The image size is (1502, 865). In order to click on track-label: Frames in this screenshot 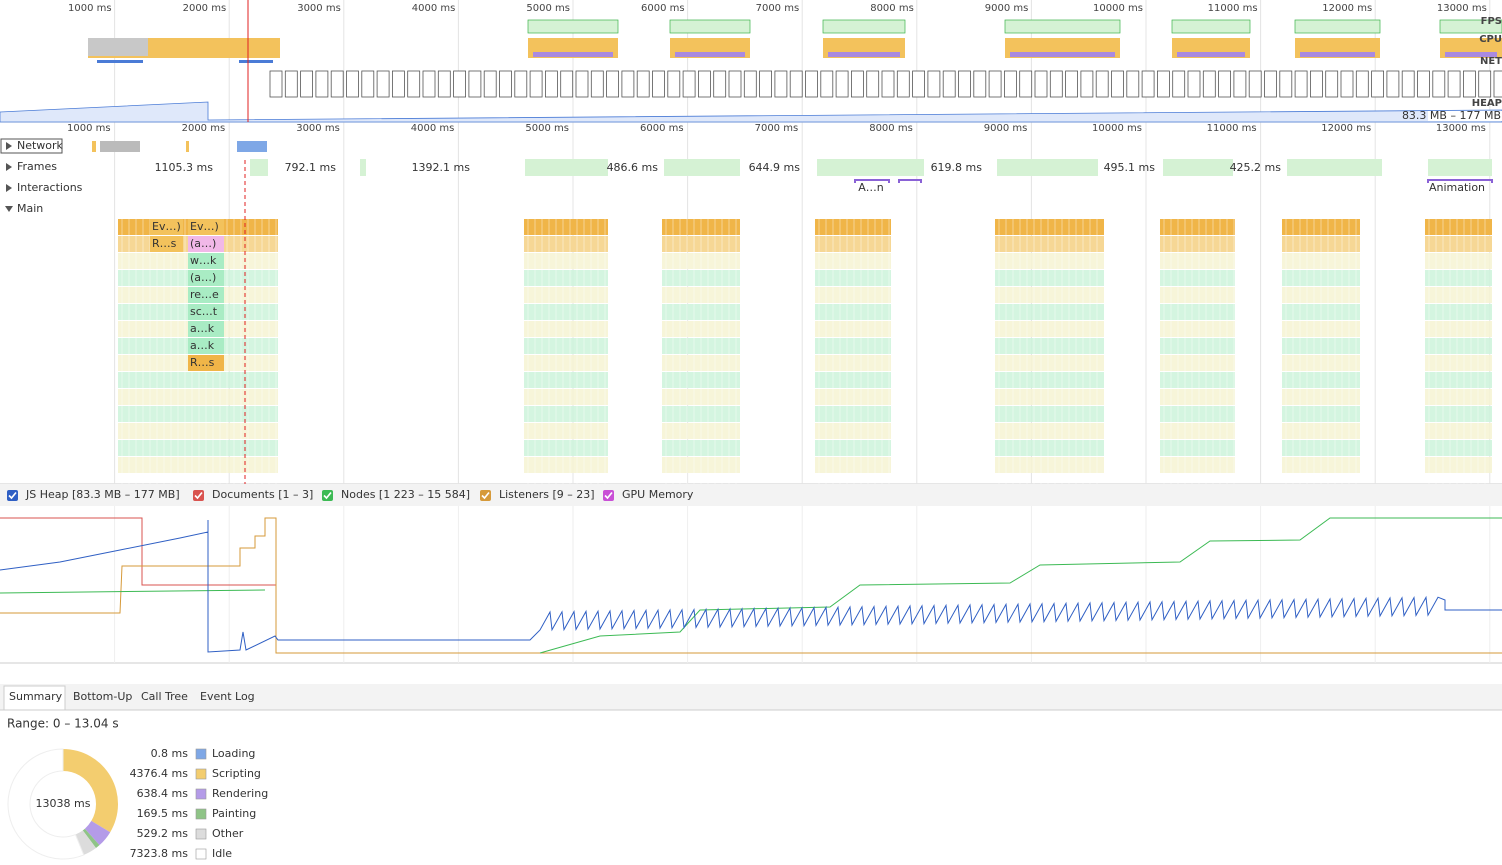, I will do `click(37, 166)`.